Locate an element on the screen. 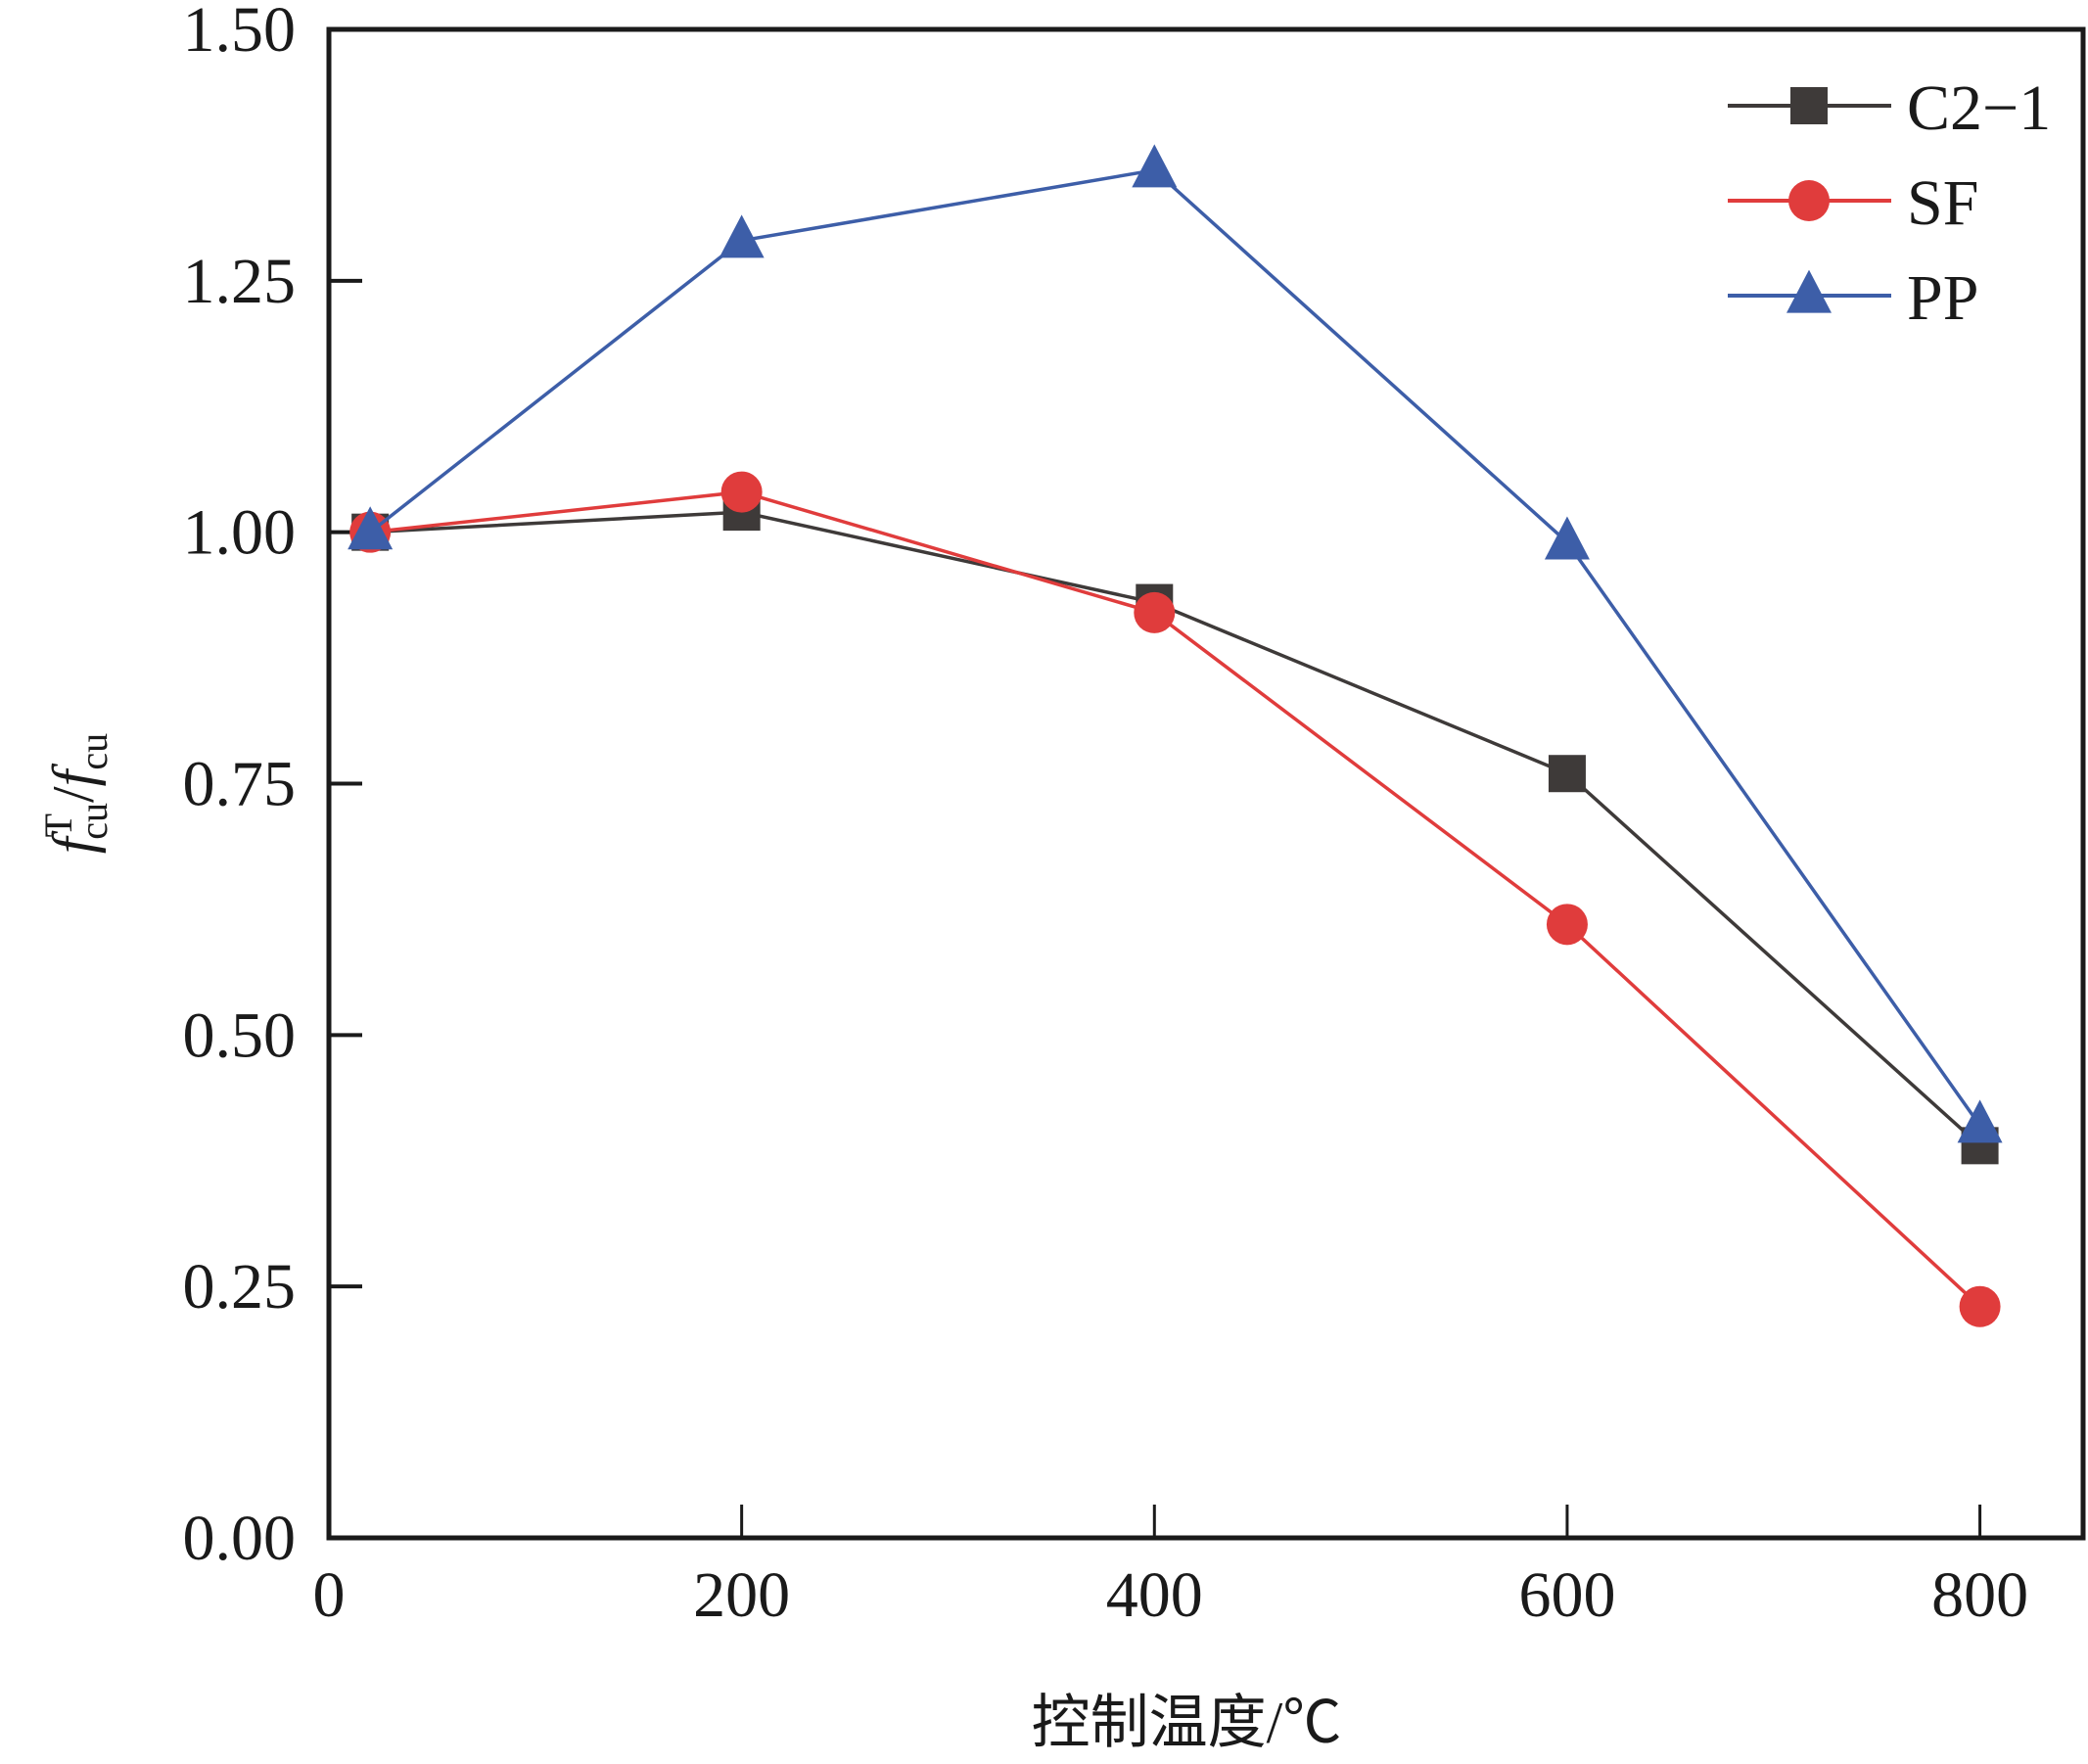 Image resolution: width=2088 pixels, height=1764 pixels. legend-label: SF is located at coordinates (1943, 203).